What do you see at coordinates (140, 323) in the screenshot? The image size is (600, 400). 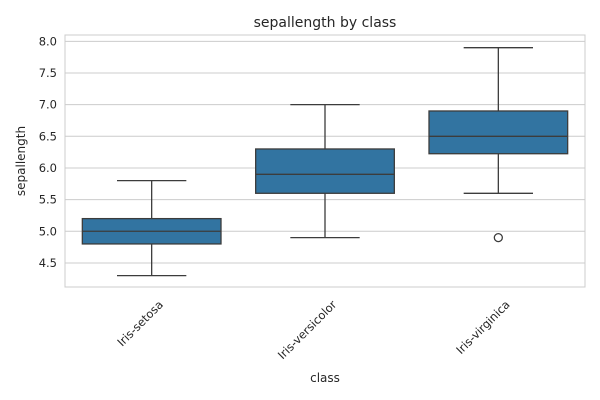 I see `x-tick-label: Iris-setosa` at bounding box center [140, 323].